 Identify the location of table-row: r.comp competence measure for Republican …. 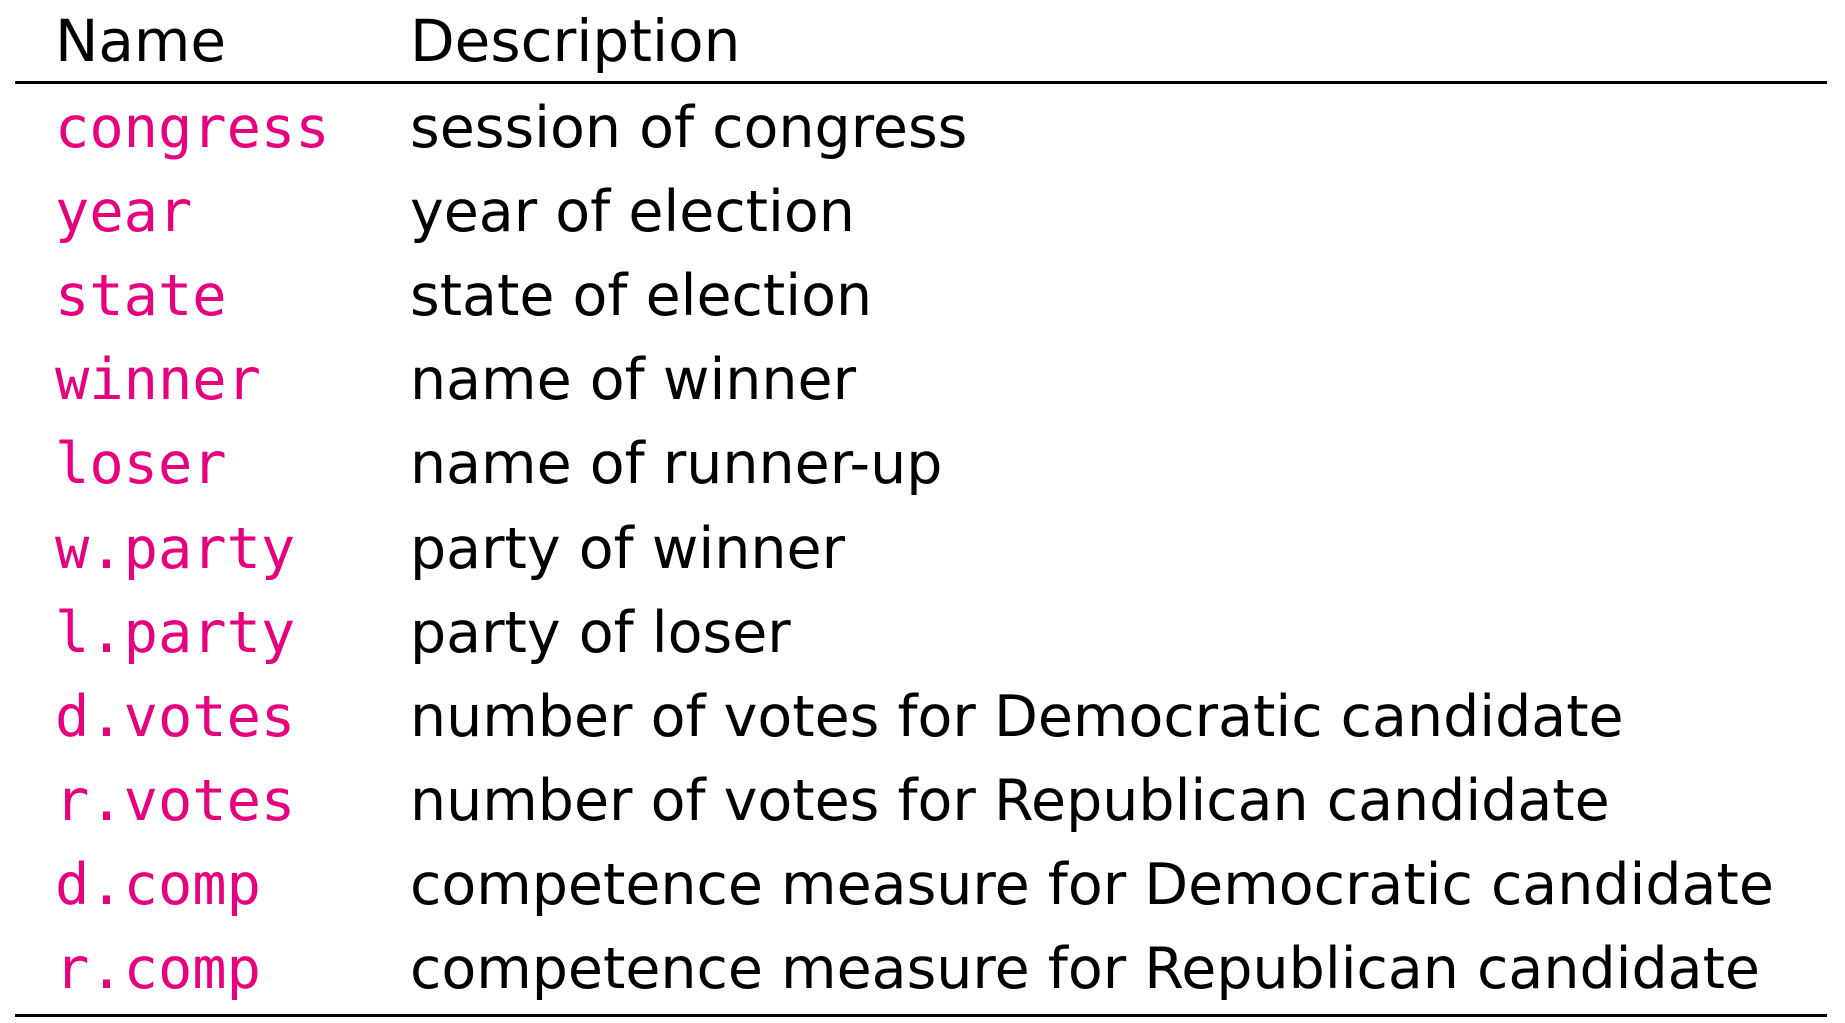
(921, 970).